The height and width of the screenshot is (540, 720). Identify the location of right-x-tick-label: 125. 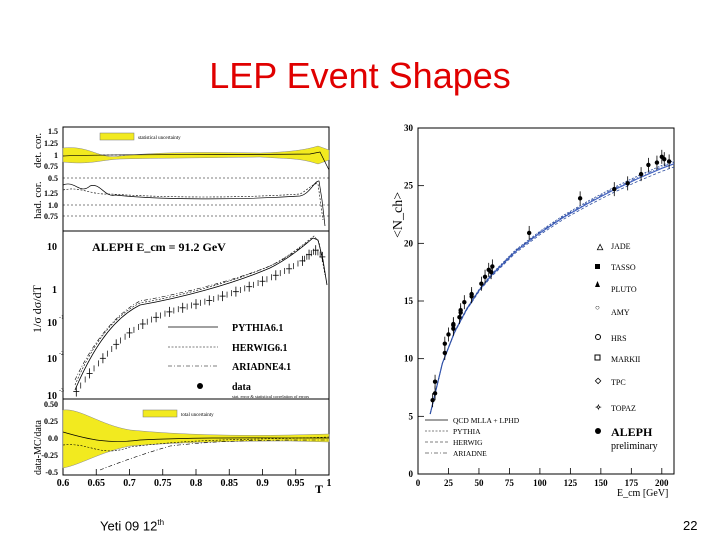
(571, 483).